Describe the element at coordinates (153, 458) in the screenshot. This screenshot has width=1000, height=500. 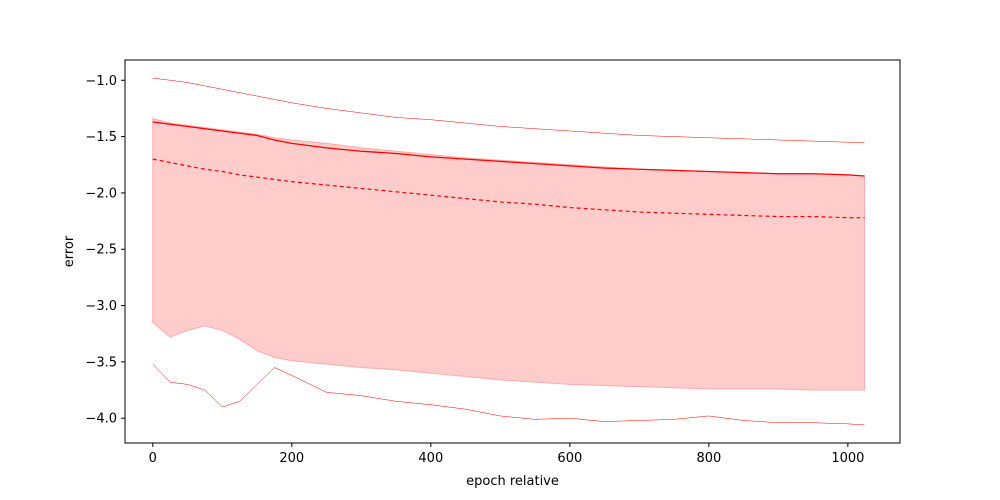
I see `x-tick-label: 0` at that location.